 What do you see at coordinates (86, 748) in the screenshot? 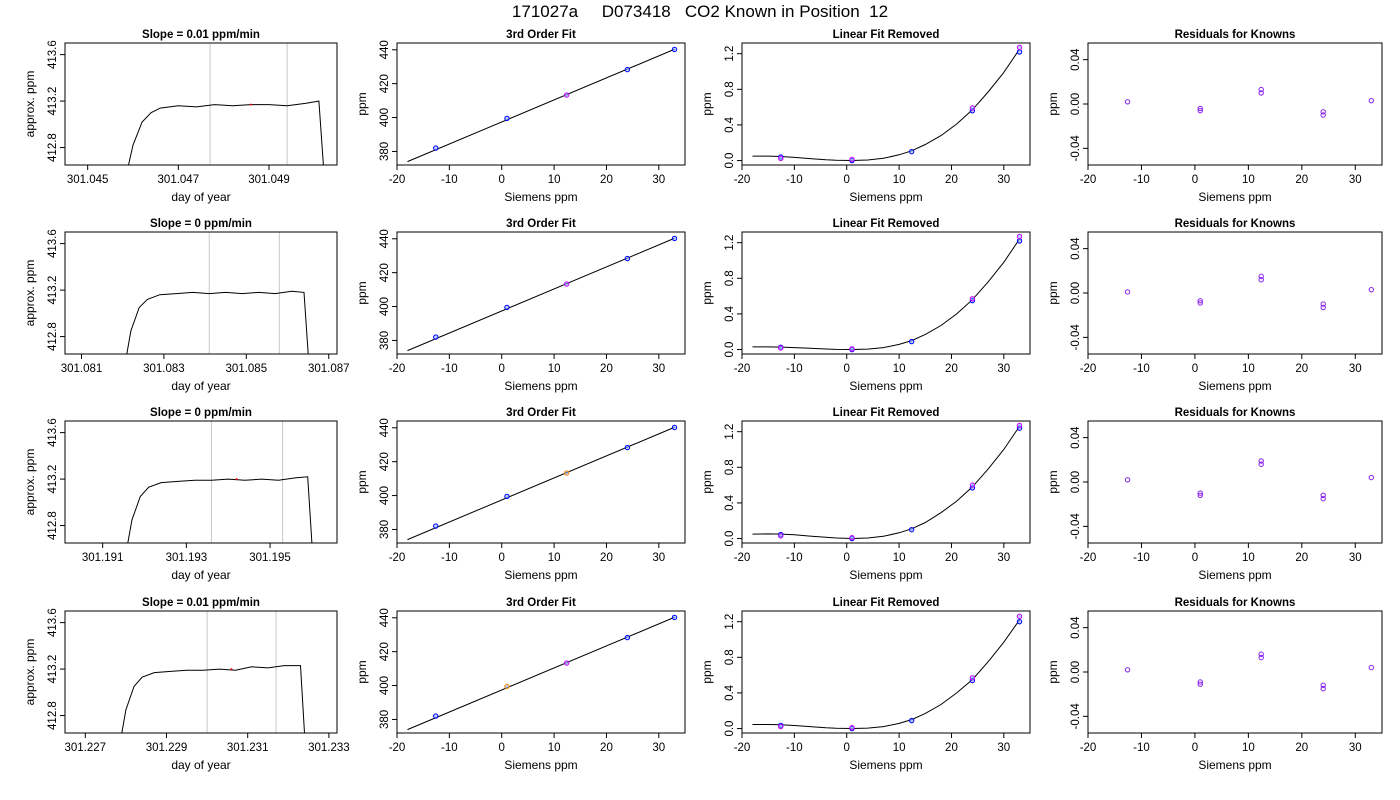
I see `x-tick-label: 301.227` at bounding box center [86, 748].